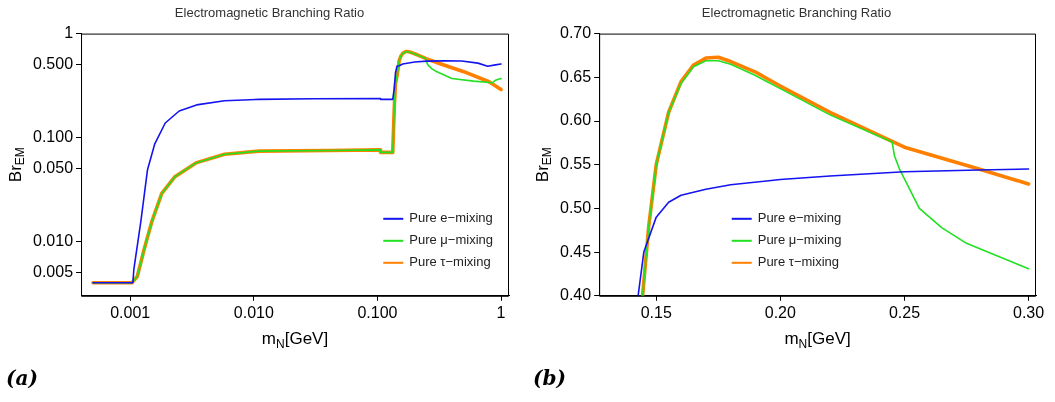 The image size is (1055, 402). What do you see at coordinates (53, 168) in the screenshot?
I see `y-tick-label: 0.050` at bounding box center [53, 168].